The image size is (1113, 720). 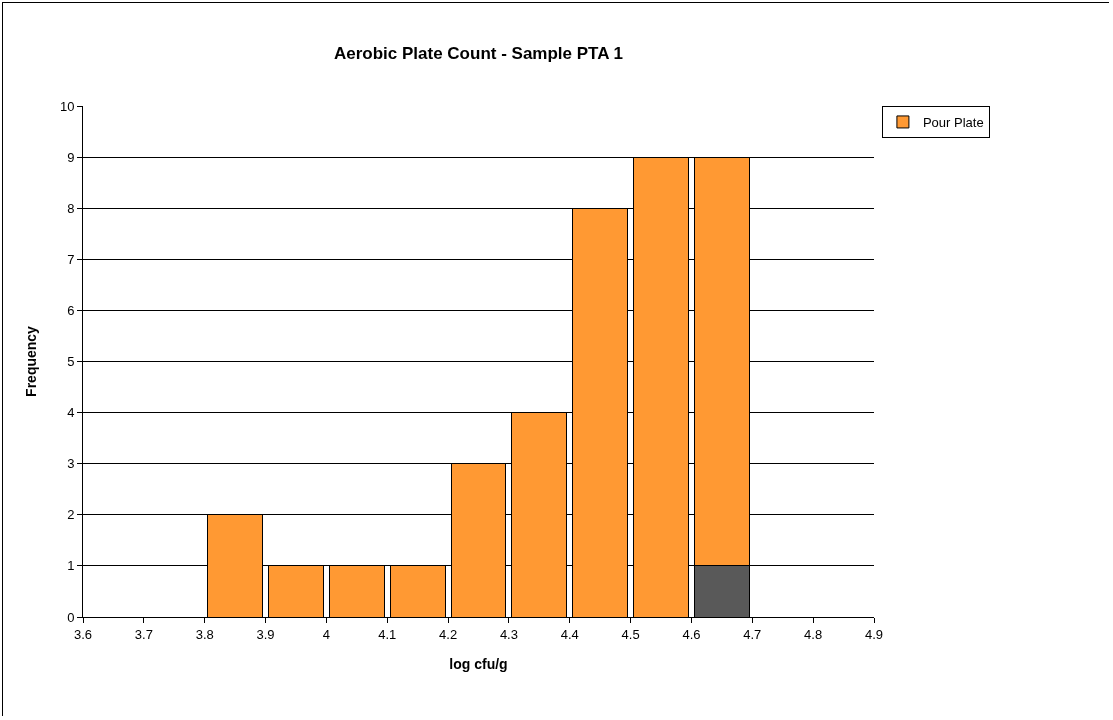 What do you see at coordinates (204, 634) in the screenshot?
I see `x-tick-label: 3.8` at bounding box center [204, 634].